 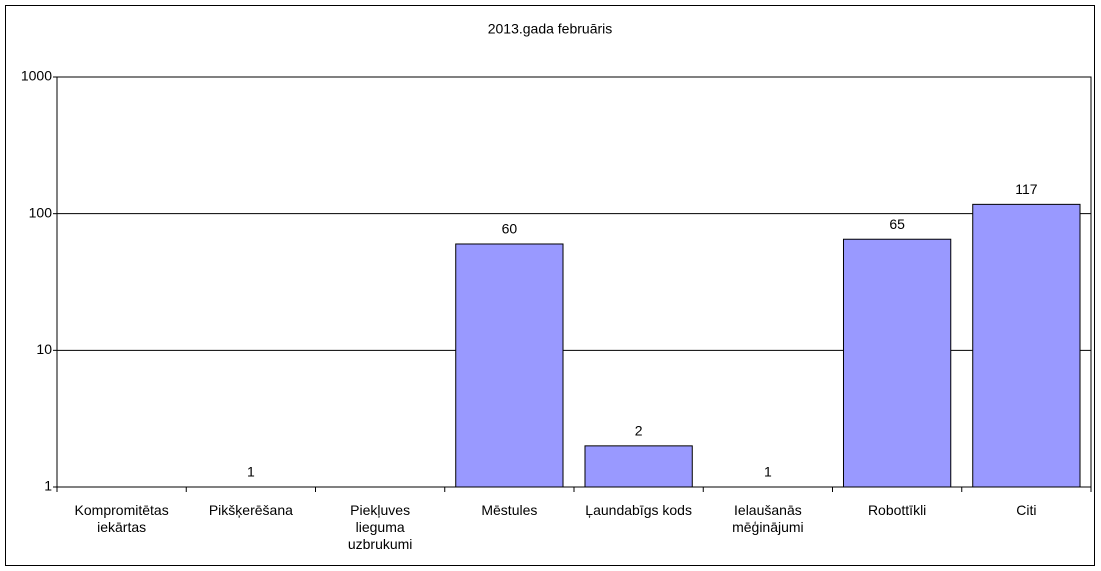 I want to click on x-tick-label: Piekļuves lieguma uzbrukumi, so click(x=380, y=527).